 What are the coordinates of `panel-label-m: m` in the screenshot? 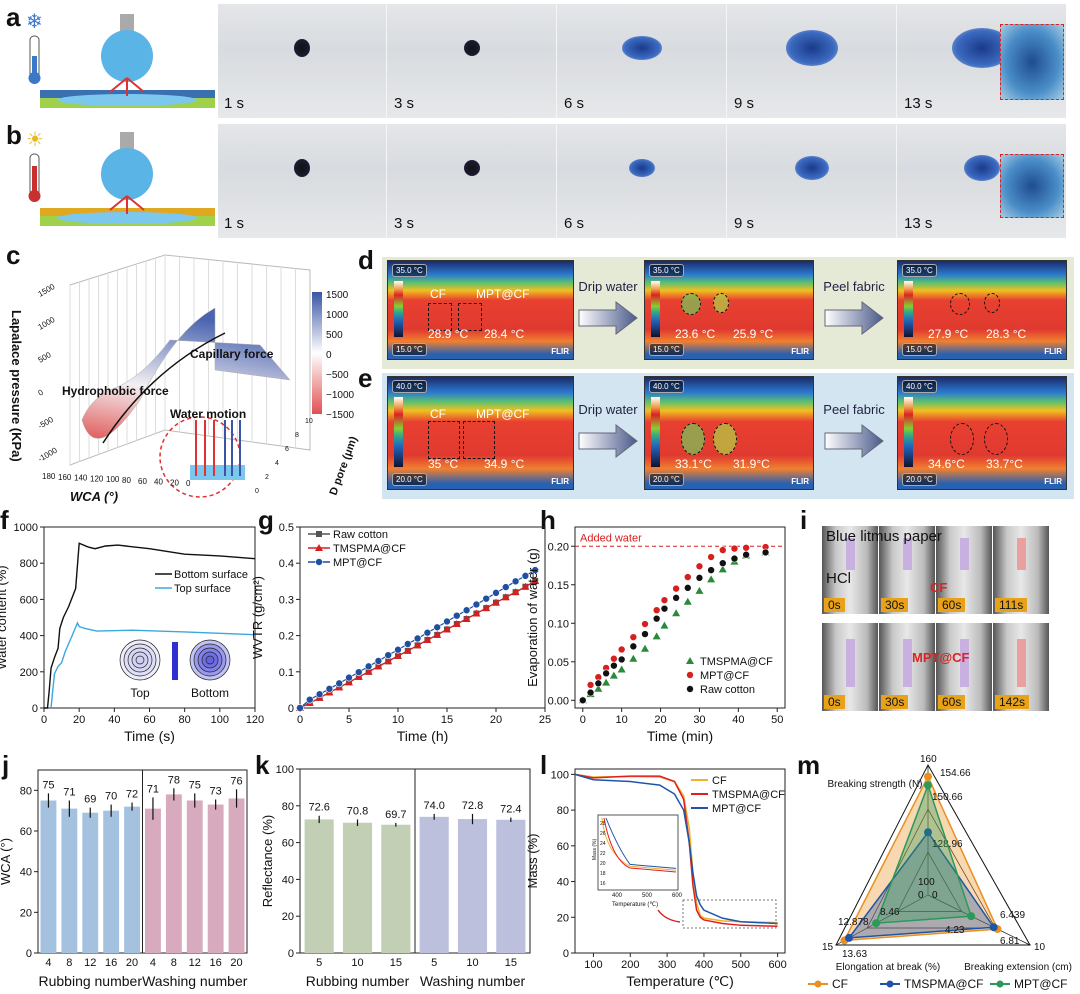 It's located at (809, 765).